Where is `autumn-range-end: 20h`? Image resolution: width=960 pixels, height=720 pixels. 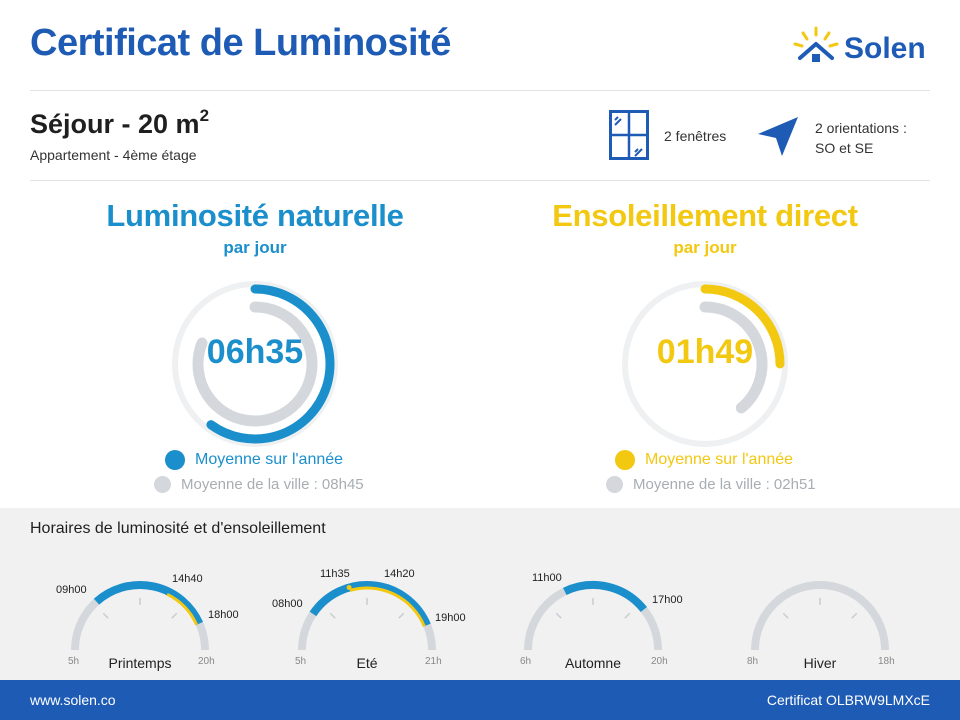 autumn-range-end: 20h is located at coordinates (659, 661).